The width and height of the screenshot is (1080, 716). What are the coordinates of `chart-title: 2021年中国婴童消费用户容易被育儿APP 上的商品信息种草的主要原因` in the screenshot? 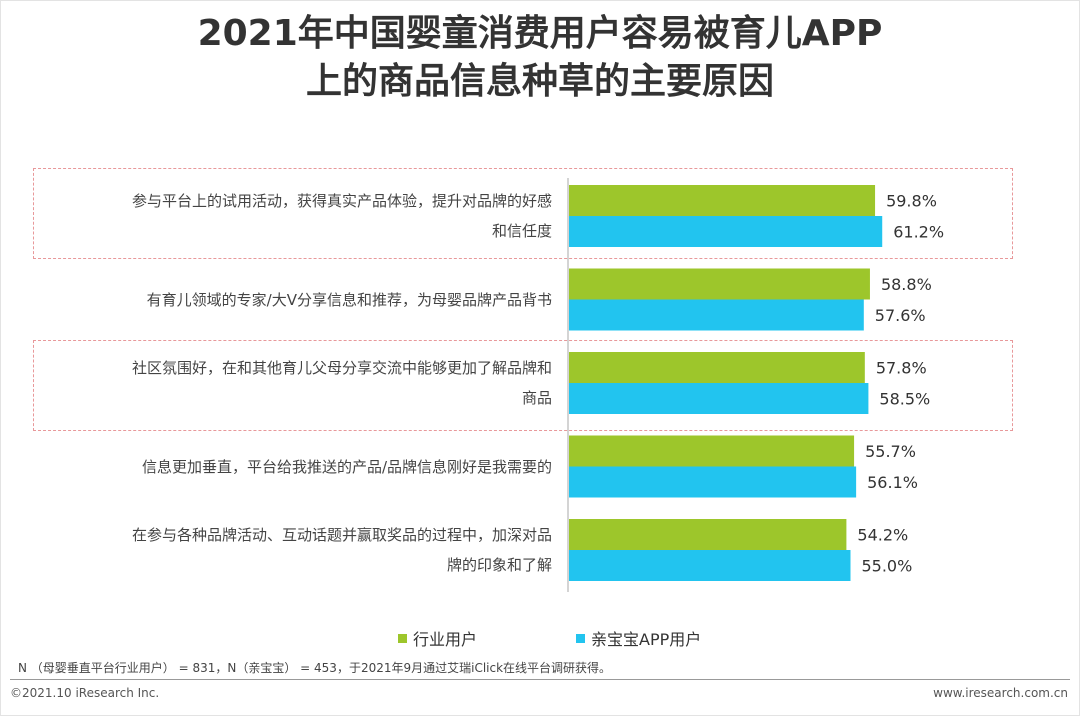 It's located at (540, 58).